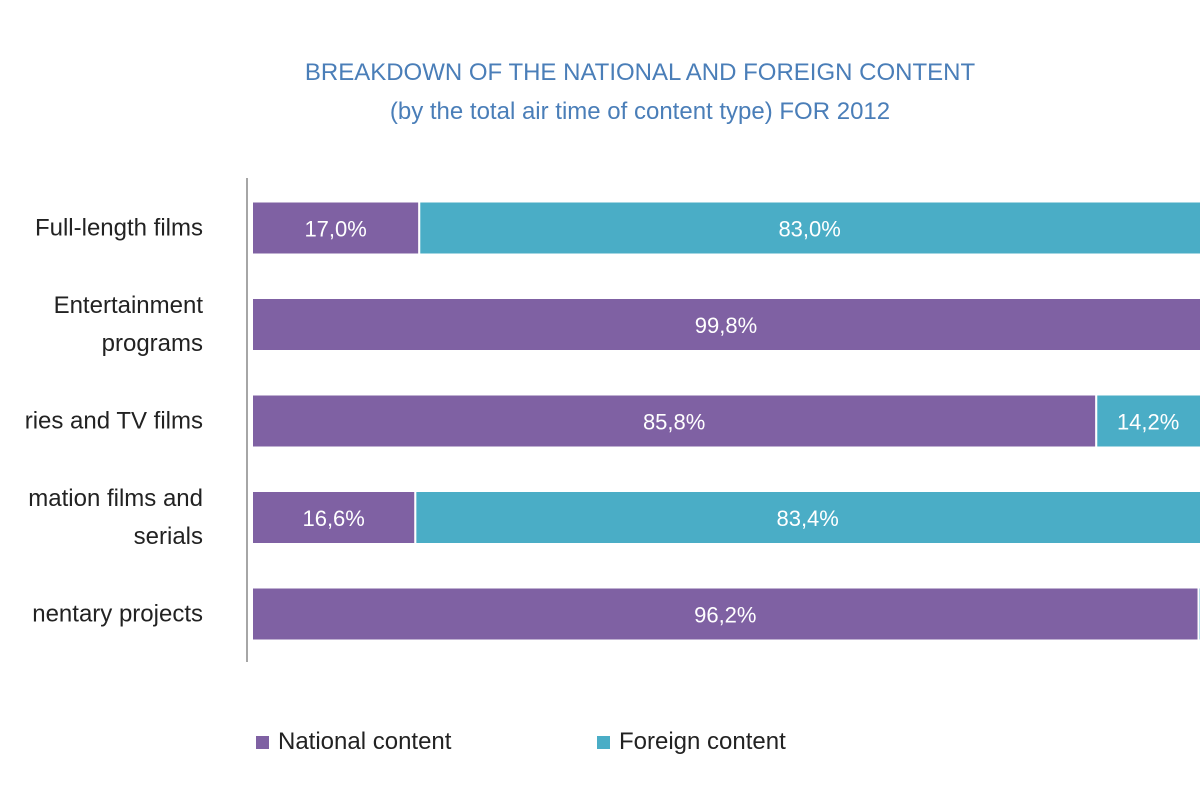 This screenshot has height=800, width=1200. What do you see at coordinates (119, 228) in the screenshot?
I see `category-label: Full-length films` at bounding box center [119, 228].